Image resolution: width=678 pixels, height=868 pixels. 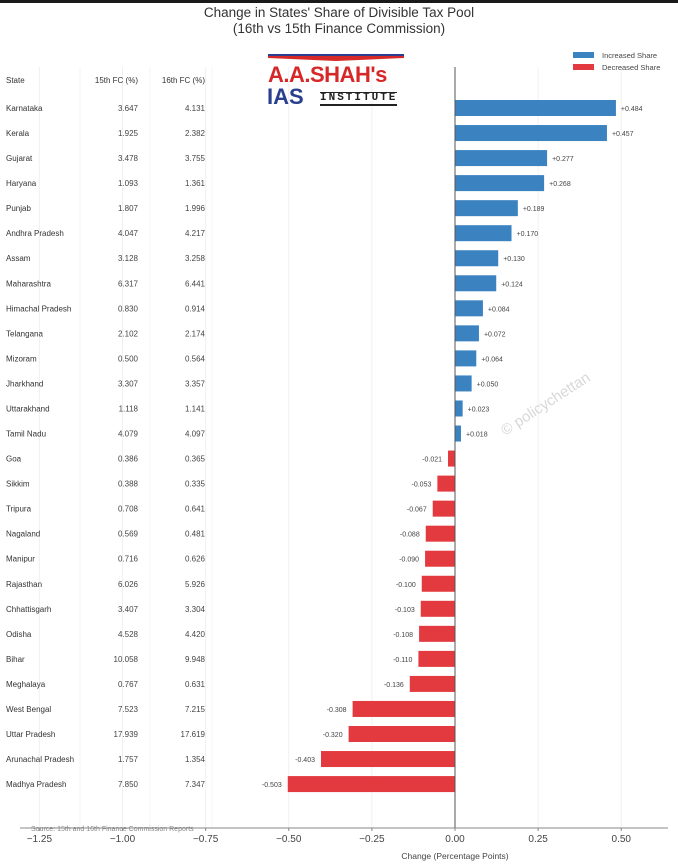 What do you see at coordinates (24, 333) in the screenshot?
I see `table-cell-state: Telangana` at bounding box center [24, 333].